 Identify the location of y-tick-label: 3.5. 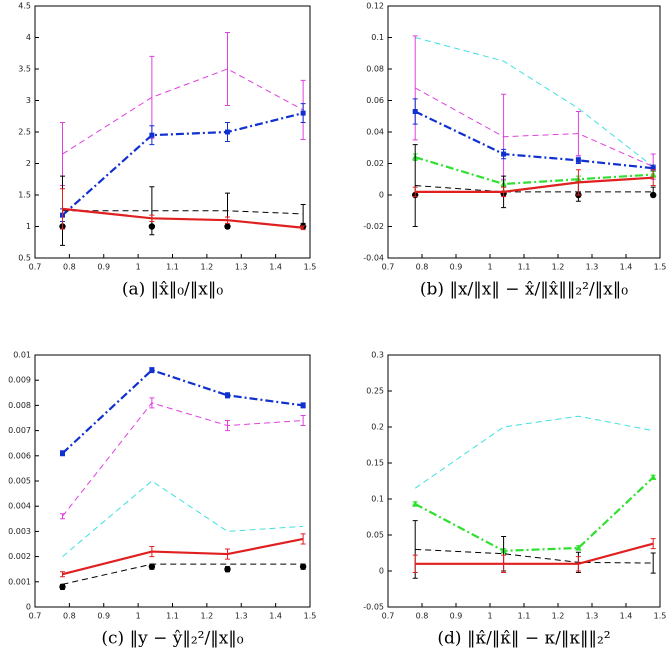
(24, 69).